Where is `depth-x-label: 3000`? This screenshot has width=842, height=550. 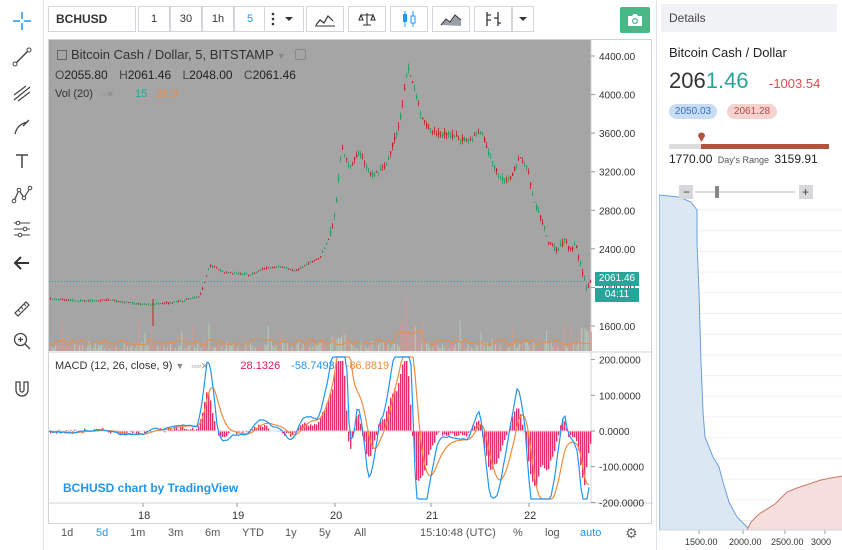 depth-x-label: 3000 is located at coordinates (821, 542).